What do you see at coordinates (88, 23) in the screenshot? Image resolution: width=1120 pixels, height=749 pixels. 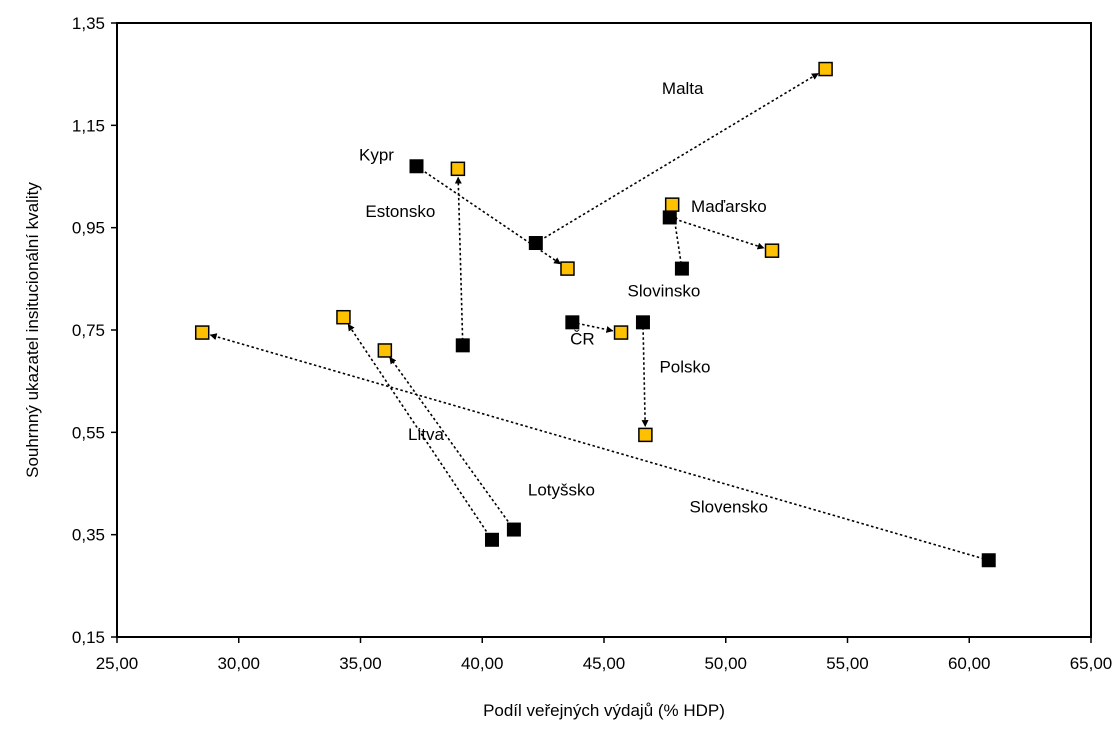 I see `y-tick-label: 1,35` at bounding box center [88, 23].